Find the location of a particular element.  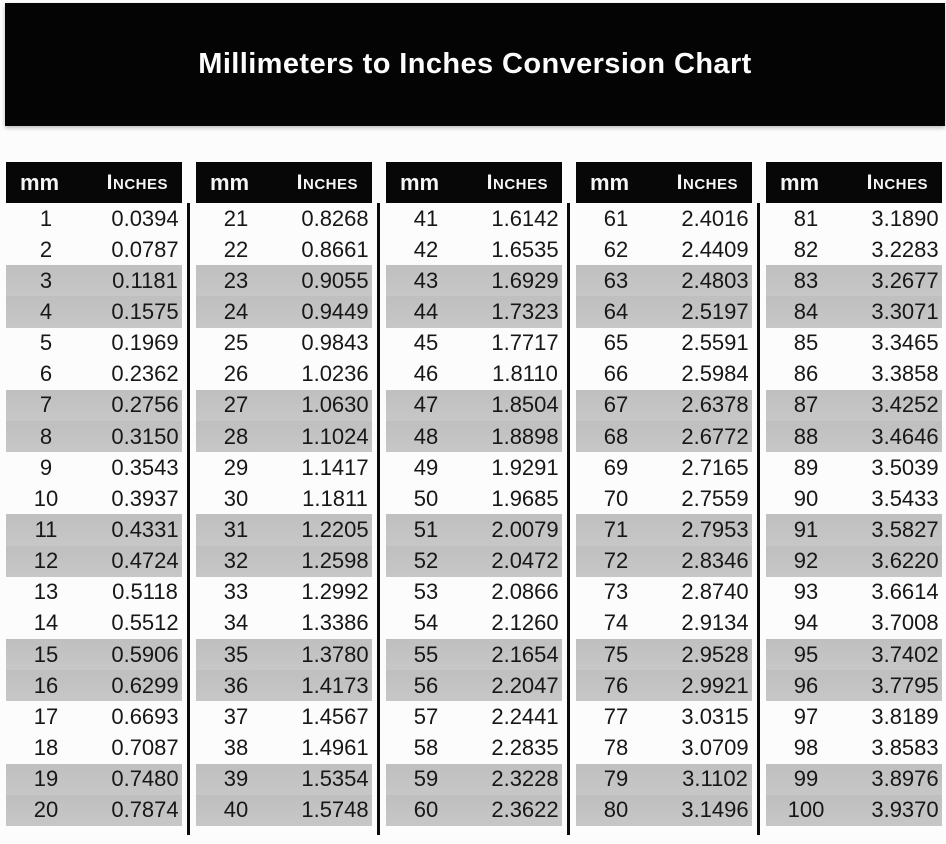

table-row: 3 0.1181 is located at coordinates (94, 281).